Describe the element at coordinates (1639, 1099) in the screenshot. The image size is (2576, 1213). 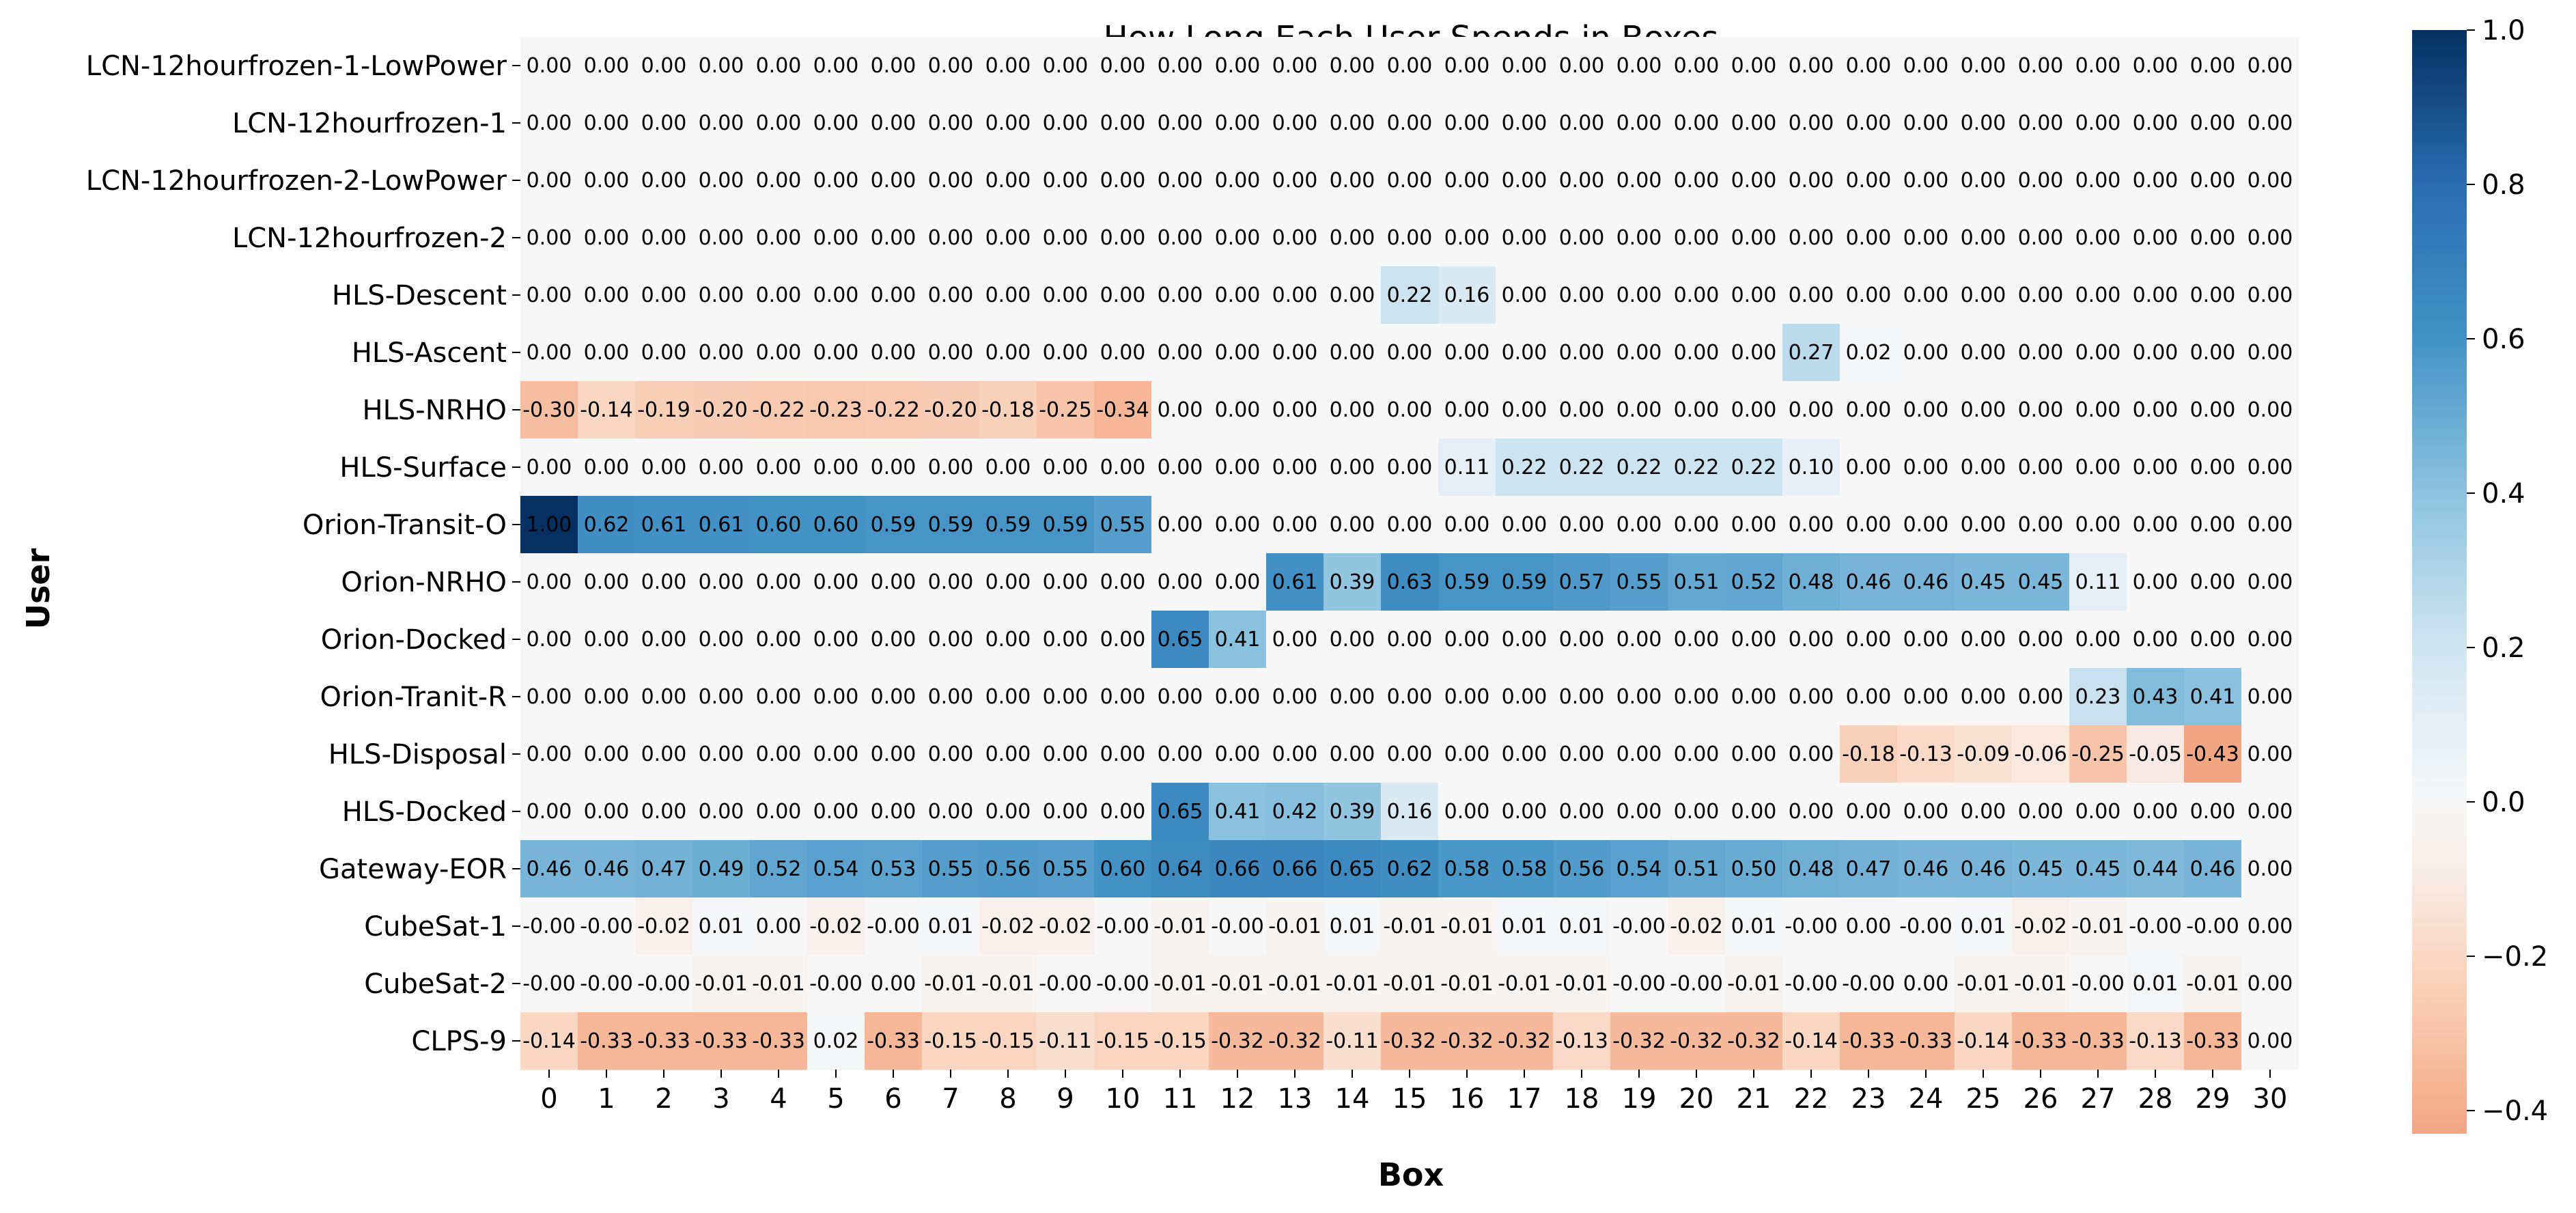
I see `x-tick-label: 19` at that location.